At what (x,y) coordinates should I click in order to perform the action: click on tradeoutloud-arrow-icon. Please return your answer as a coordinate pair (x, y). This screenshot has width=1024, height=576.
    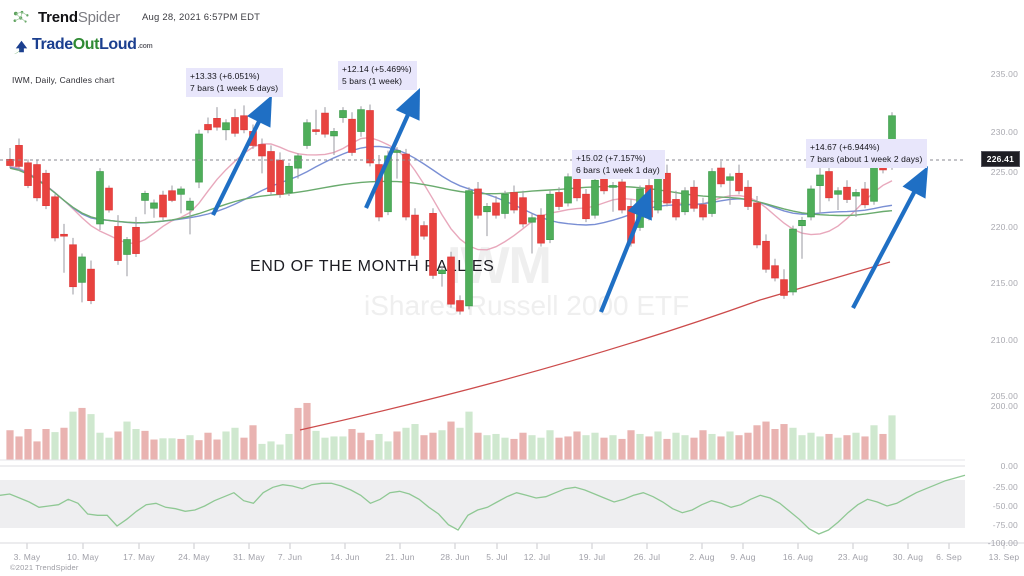
    Looking at the image, I should click on (20, 47).